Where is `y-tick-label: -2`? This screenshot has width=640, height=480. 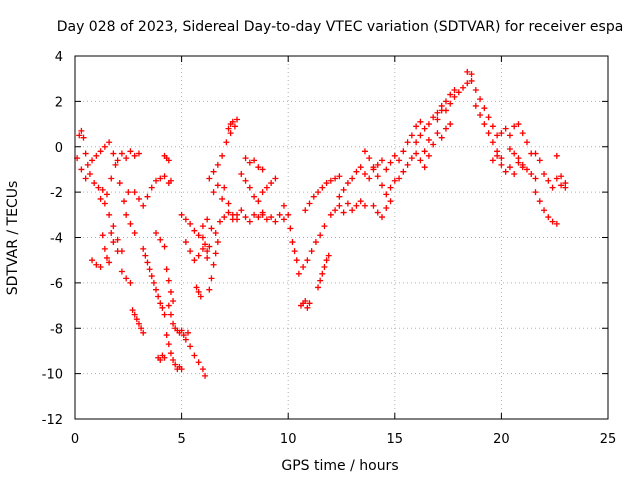
y-tick-label: -2 is located at coordinates (56, 193).